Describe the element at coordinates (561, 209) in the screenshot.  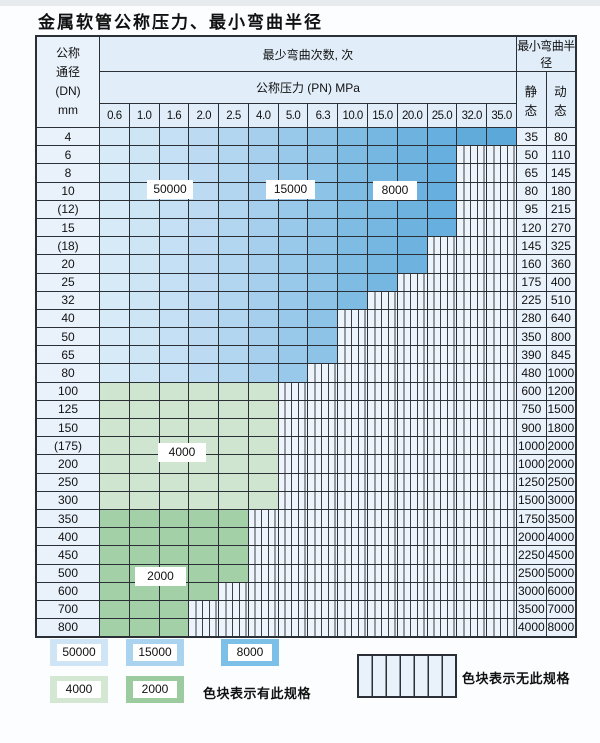
I see `dynamic-radius-cell: 215` at that location.